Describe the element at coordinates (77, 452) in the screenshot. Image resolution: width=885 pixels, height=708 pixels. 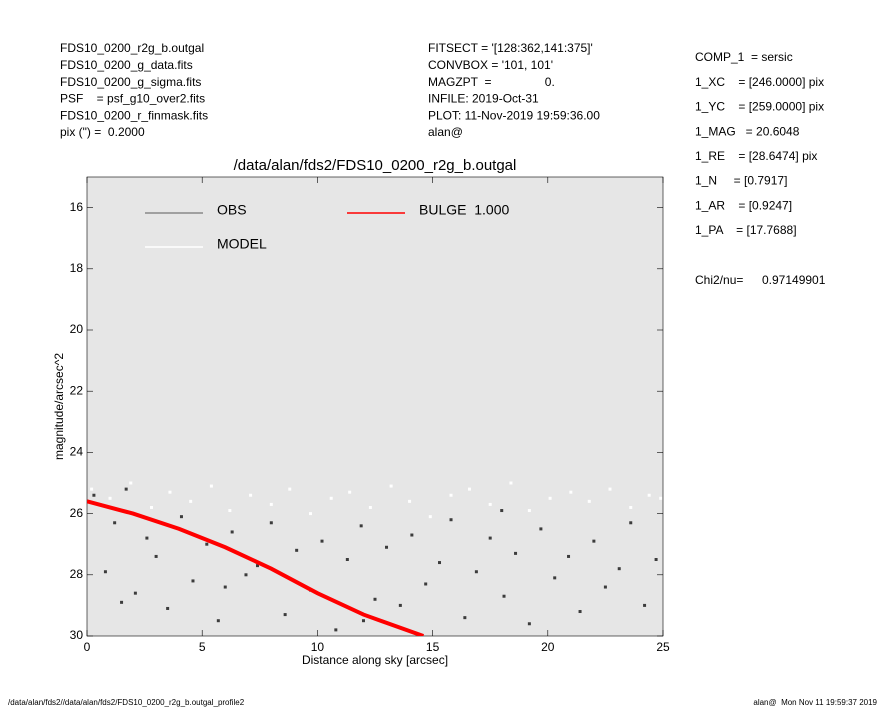
I see `y-tick-label: 24` at that location.